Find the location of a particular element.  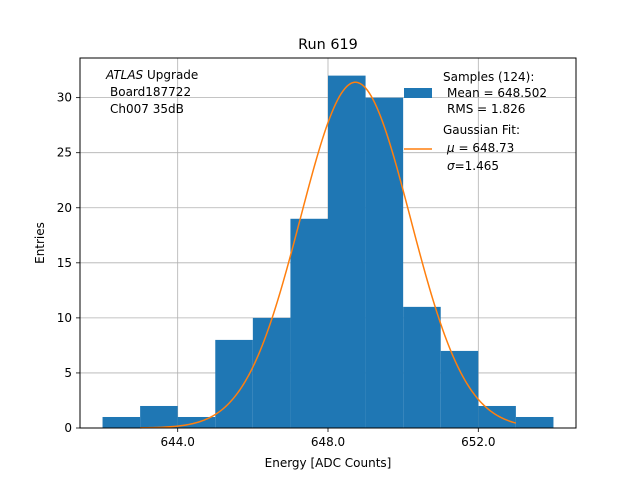

sigma-symbol: σ is located at coordinates (451, 166).